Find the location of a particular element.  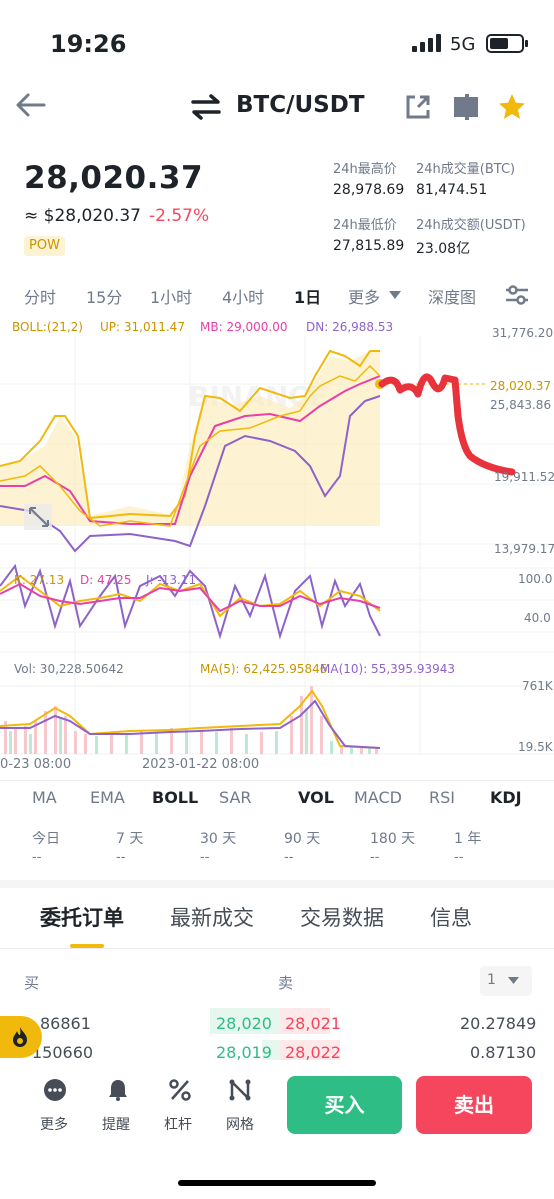

nav-alert-label: 提醒 is located at coordinates (116, 1125).